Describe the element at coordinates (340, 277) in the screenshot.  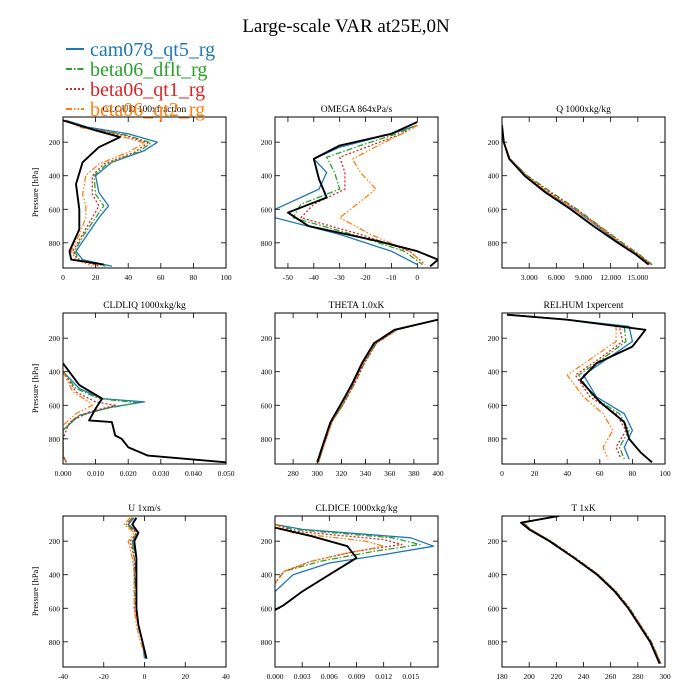
I see `x-tick-label: -30` at that location.